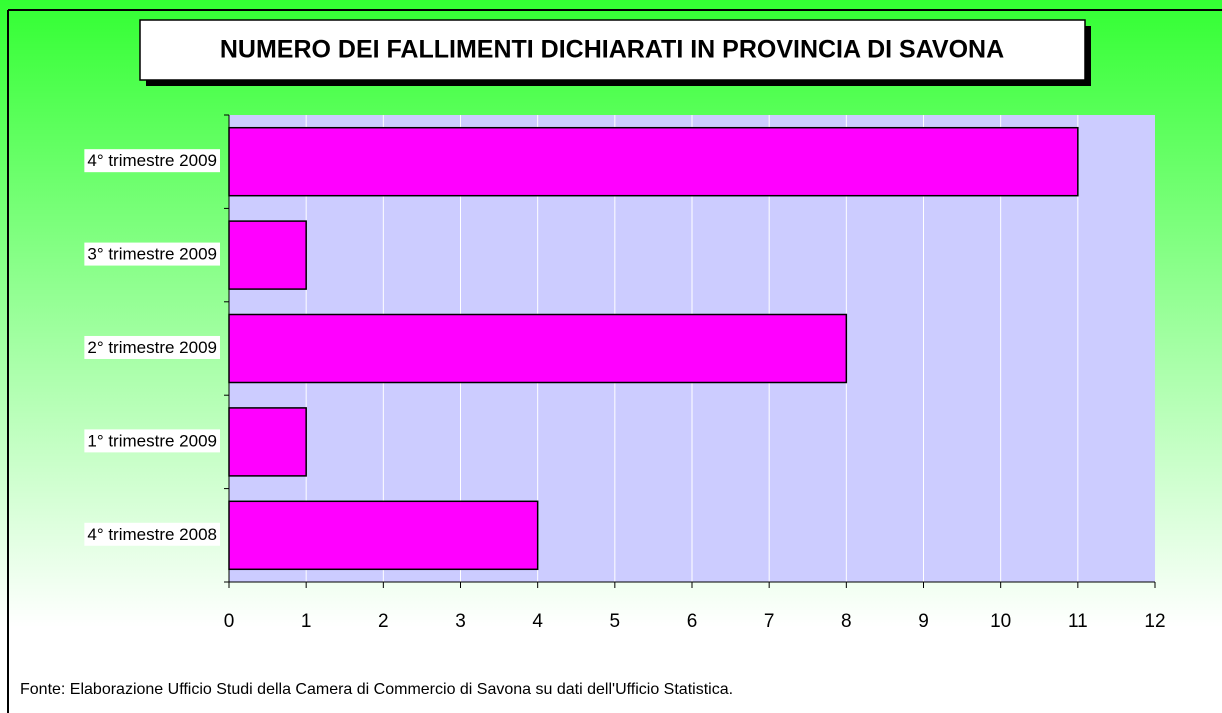 The width and height of the screenshot is (1222, 713). I want to click on y-tick-label: 3° trimestre 2009, so click(152, 254).